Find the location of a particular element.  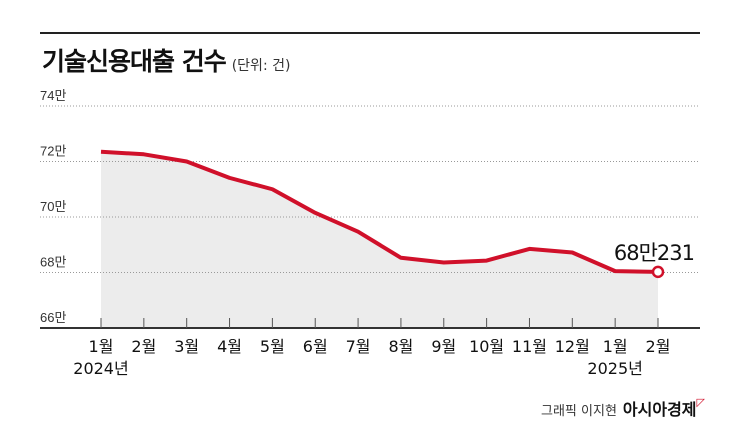

x-tick-label: 10월 is located at coordinates (486, 346).